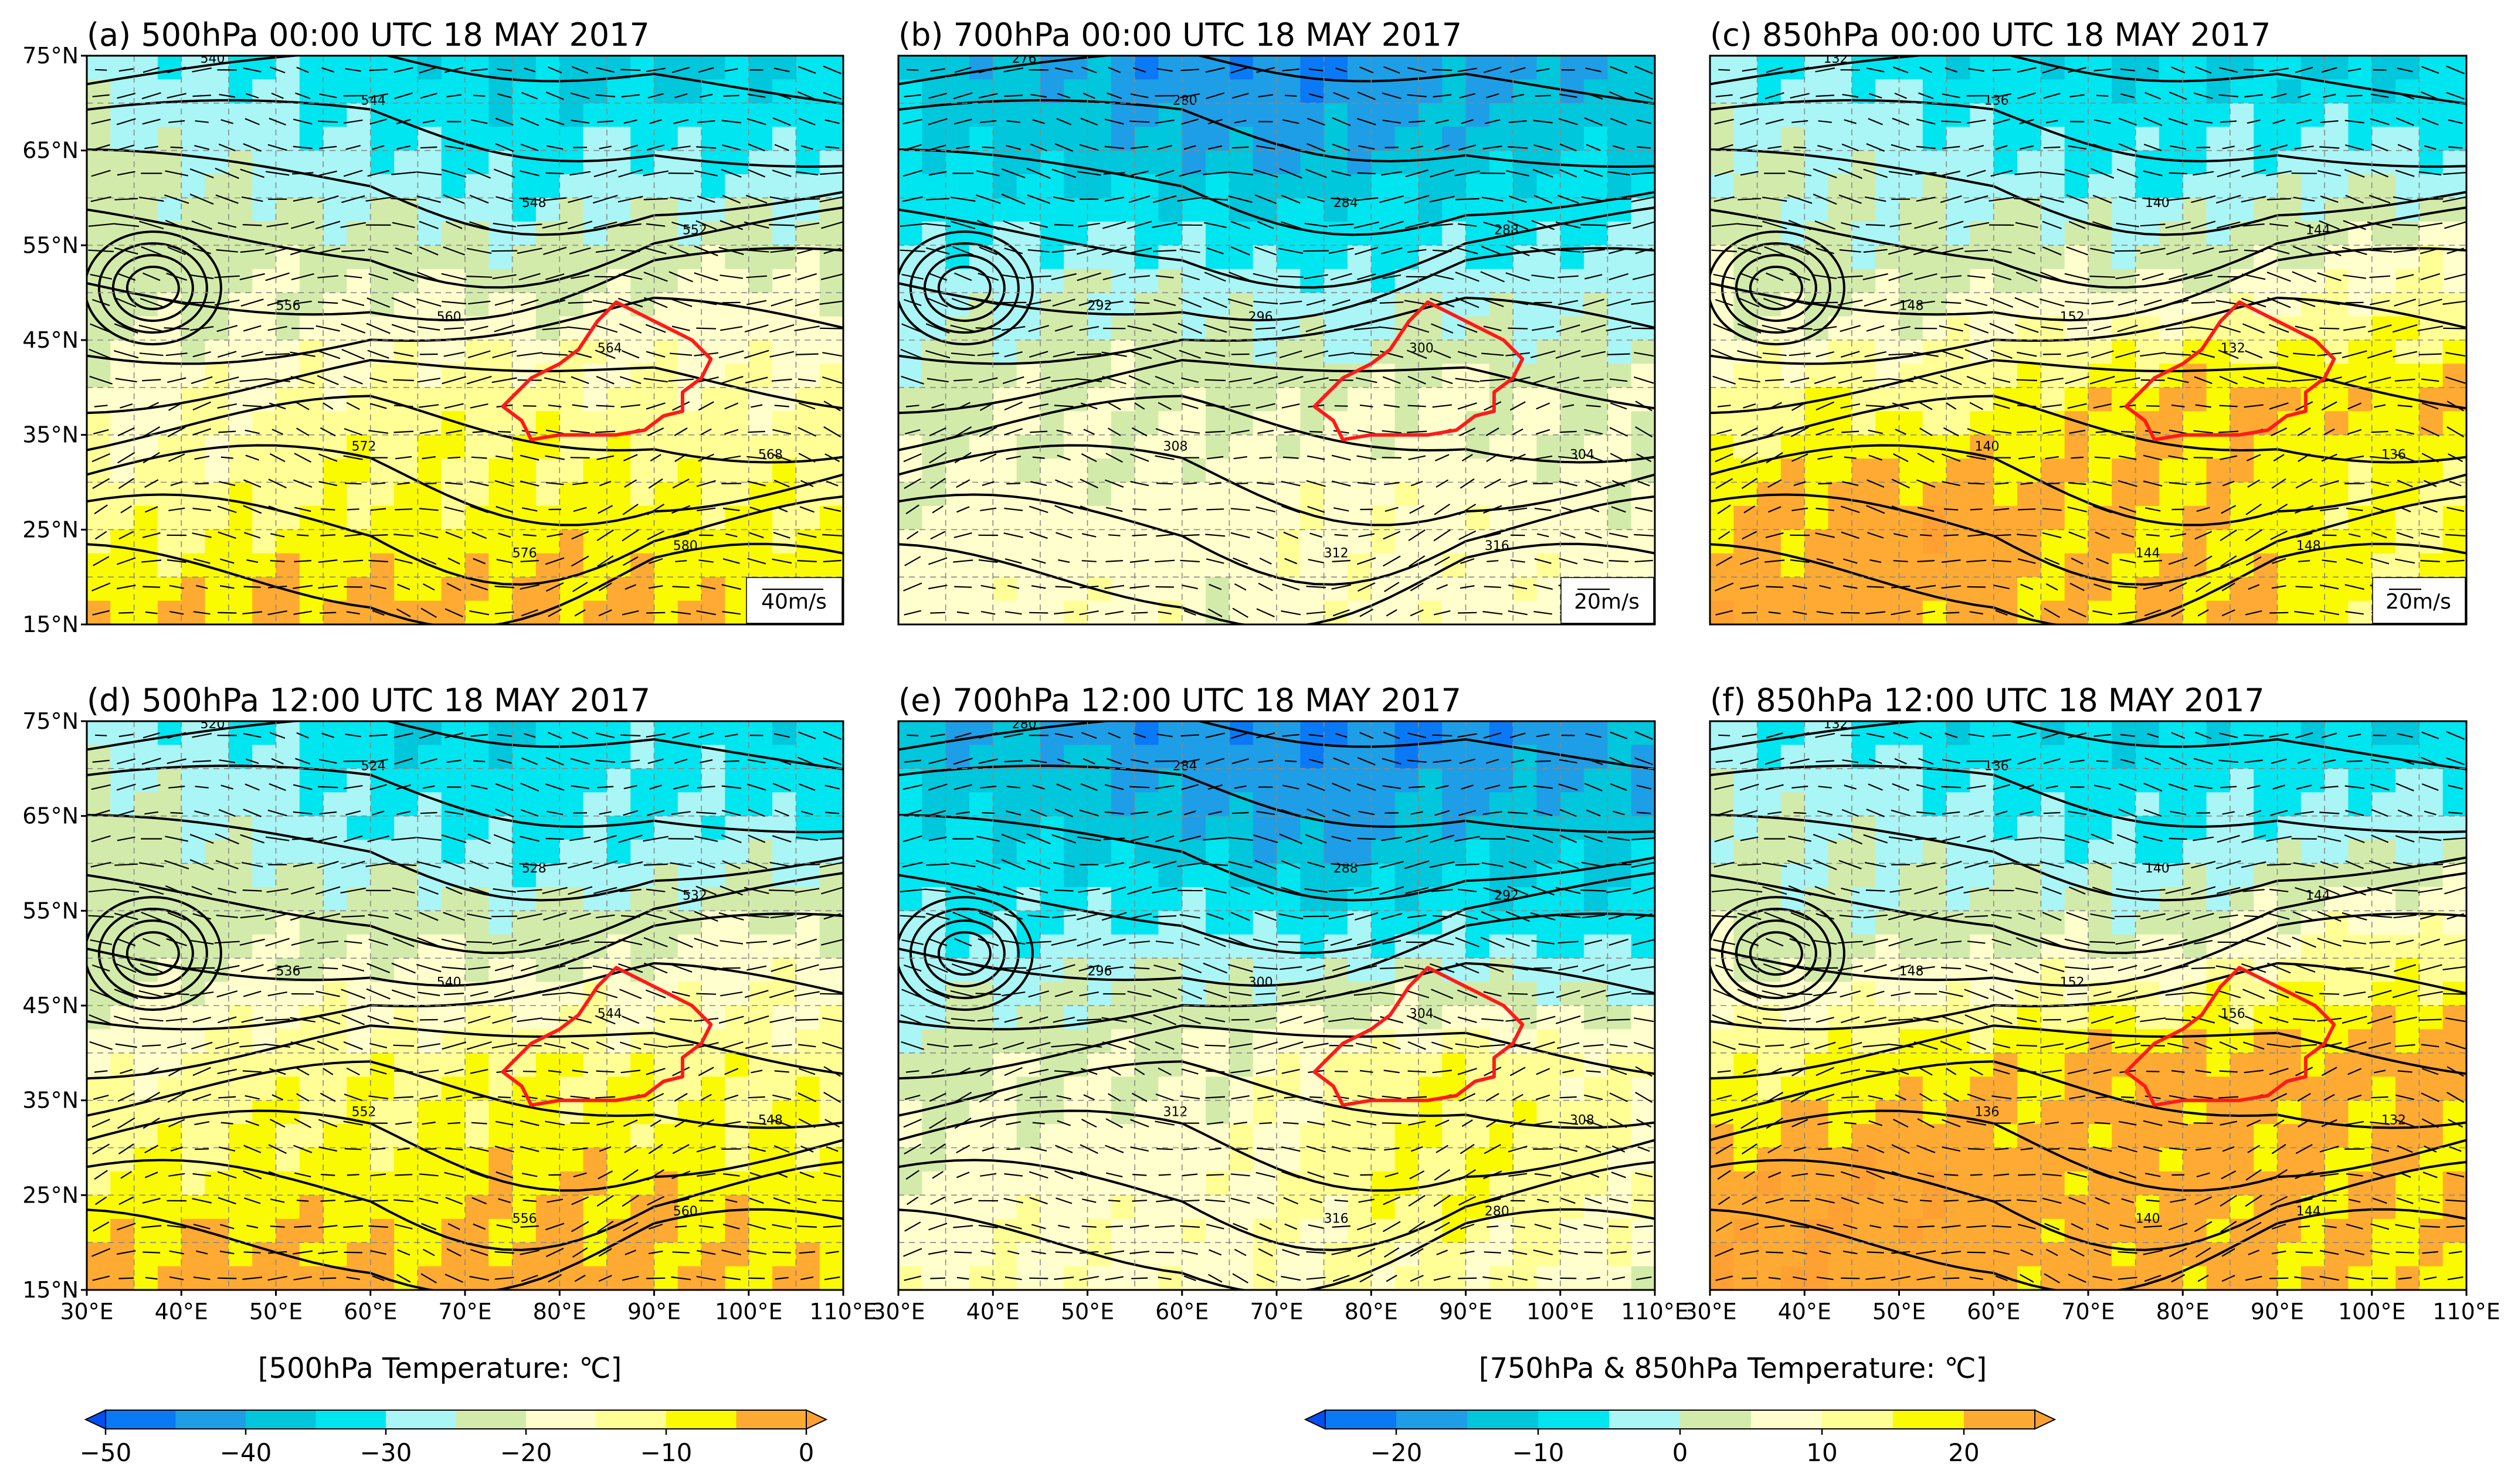 This screenshot has width=2511, height=1484. I want to click on y-tick-label: 45°N, so click(50, 340).